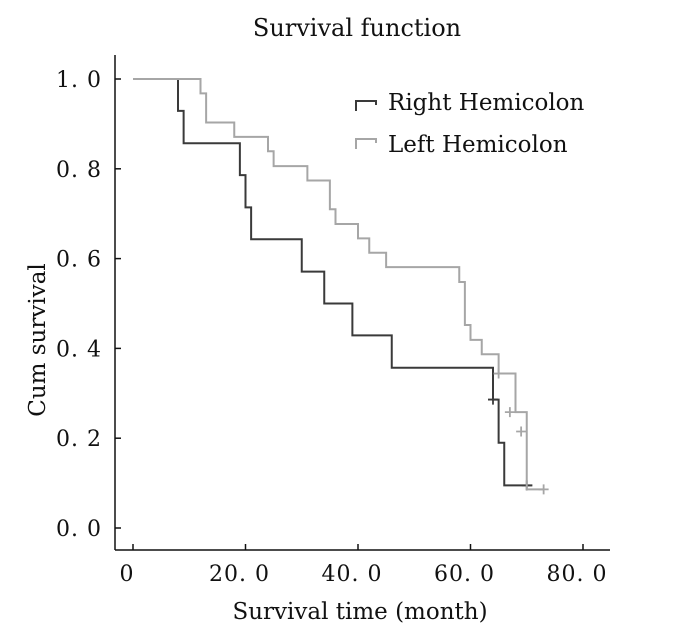 The width and height of the screenshot is (700, 630). What do you see at coordinates (79, 260) in the screenshot?
I see `y-tick-label: 0. 6` at bounding box center [79, 260].